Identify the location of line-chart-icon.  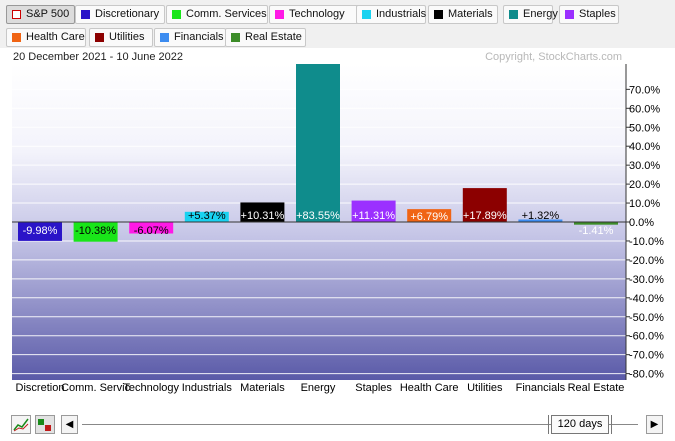
(21, 424).